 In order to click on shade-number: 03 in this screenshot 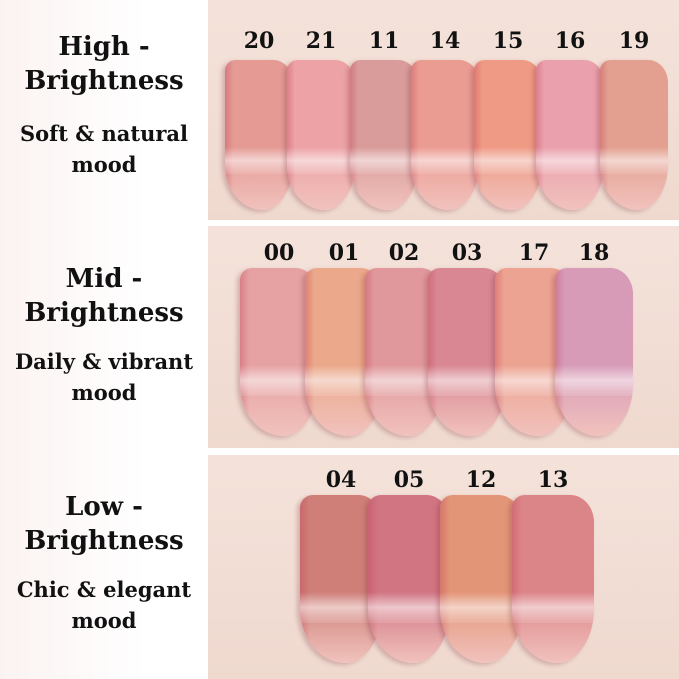, I will do `click(467, 253)`.